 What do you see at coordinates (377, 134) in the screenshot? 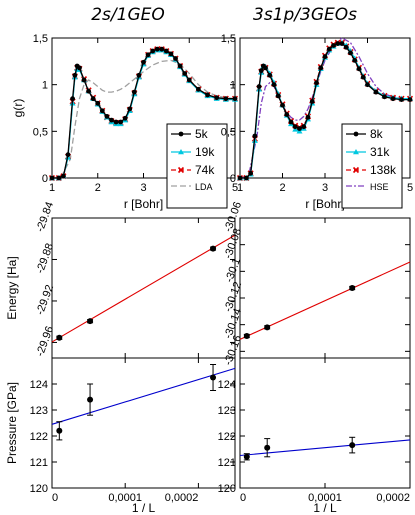
I see `gr_right-legend-label: 8k` at bounding box center [377, 134].